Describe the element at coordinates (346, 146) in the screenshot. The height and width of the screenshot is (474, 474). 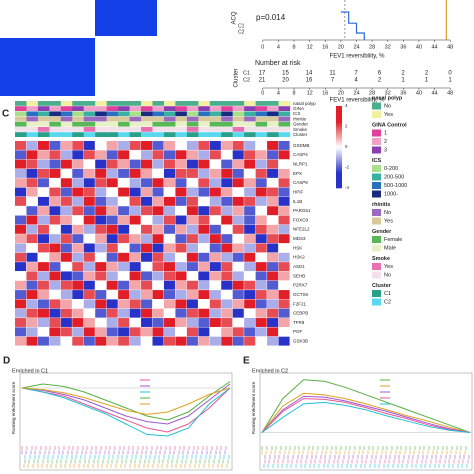
I see `colorbar-tick-label: 0` at that location.